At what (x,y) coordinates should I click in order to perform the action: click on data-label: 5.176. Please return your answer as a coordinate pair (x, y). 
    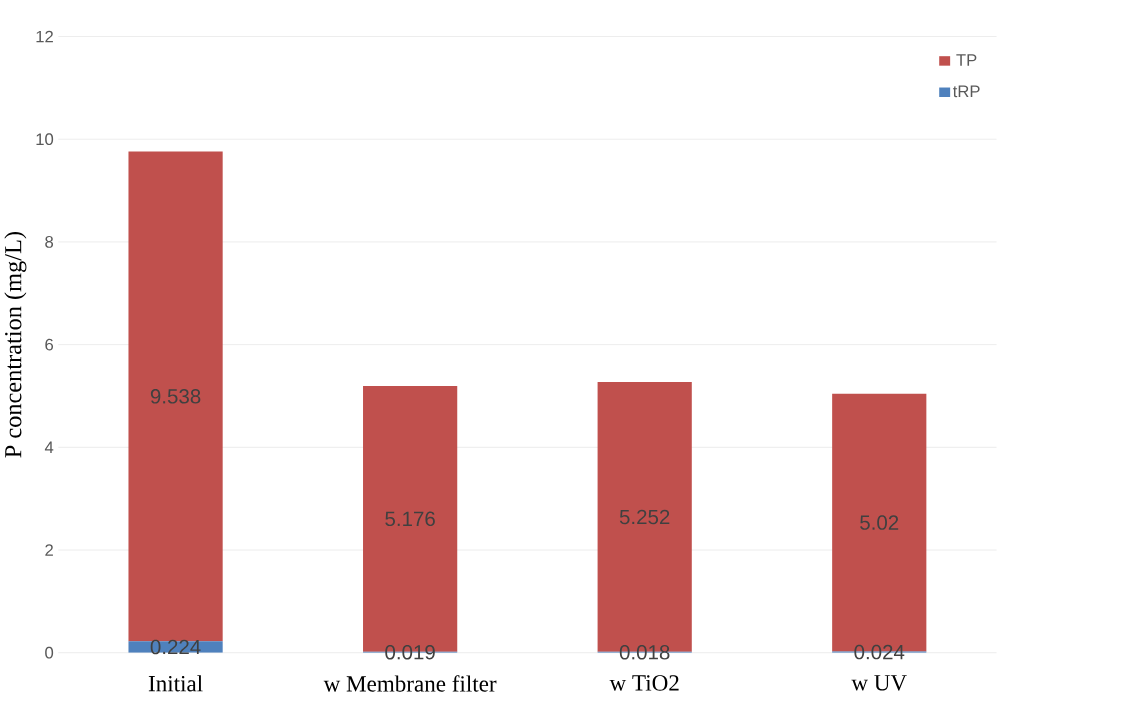
    Looking at the image, I should click on (410, 519).